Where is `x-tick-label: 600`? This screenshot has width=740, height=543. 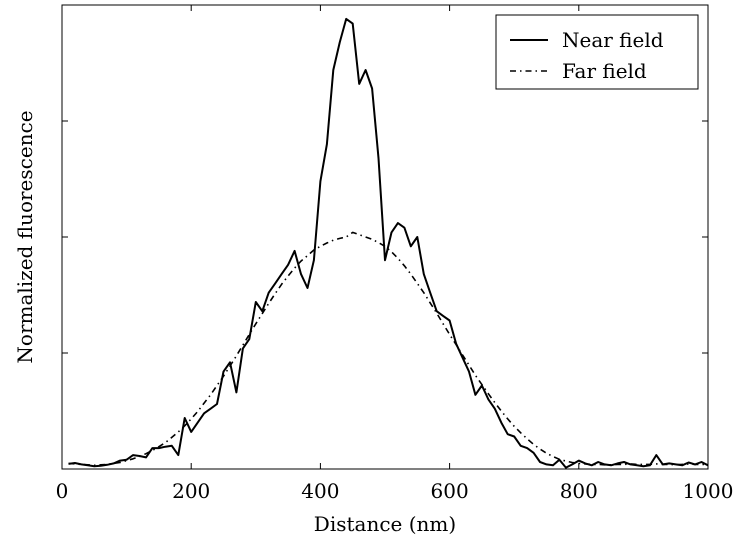
x-tick-label: 600 is located at coordinates (450, 491).